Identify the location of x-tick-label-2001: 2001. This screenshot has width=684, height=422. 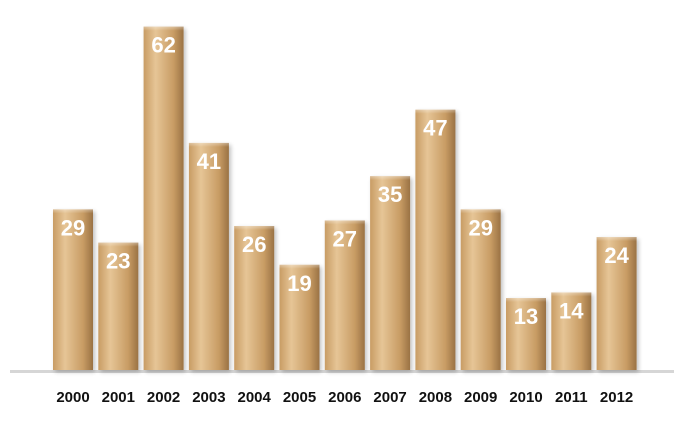
(118, 397).